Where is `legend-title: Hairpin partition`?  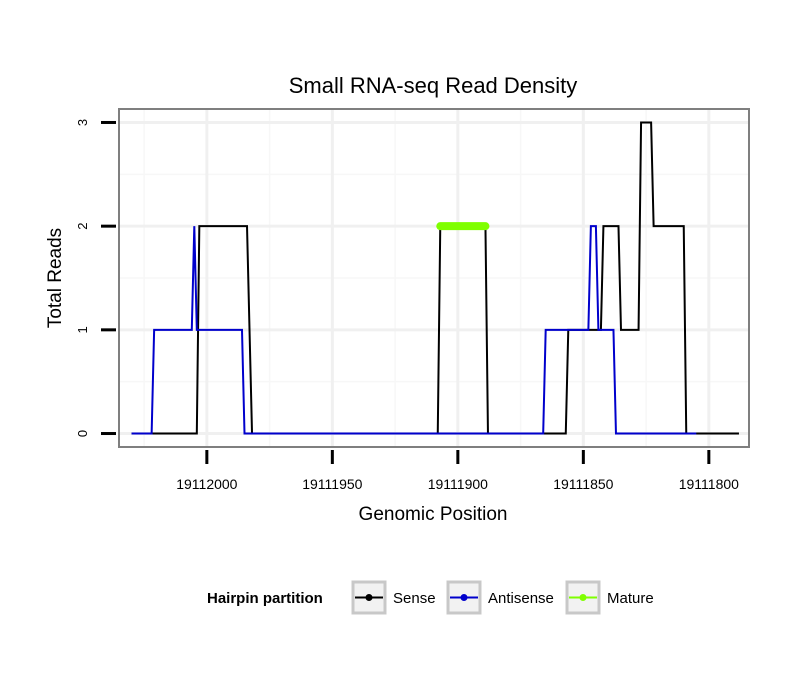
legend-title: Hairpin partition is located at coordinates (265, 598).